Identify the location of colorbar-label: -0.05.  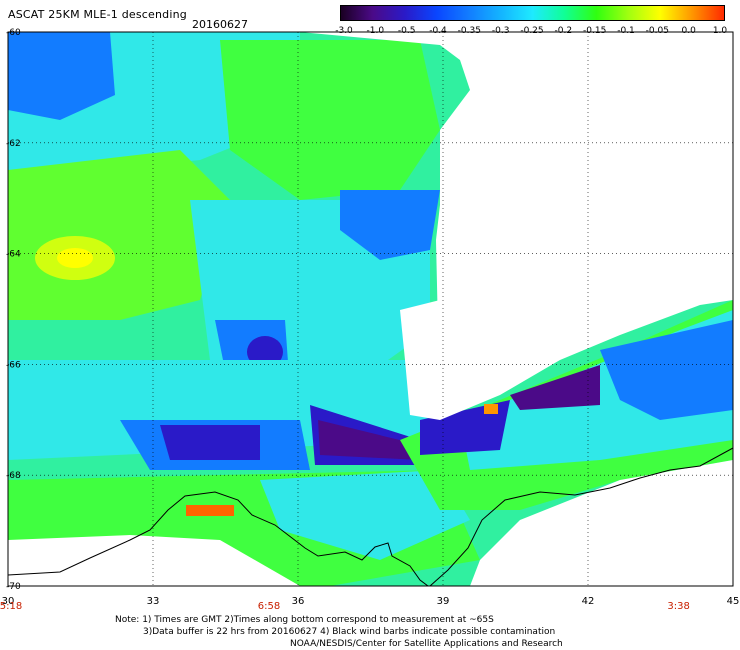
(657, 31).